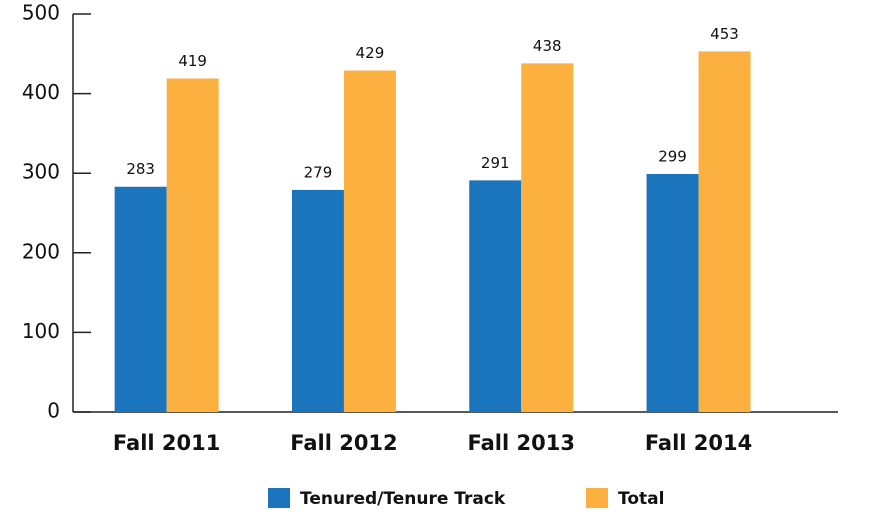 The height and width of the screenshot is (517, 869). What do you see at coordinates (641, 499) in the screenshot?
I see `legend-label: Total` at bounding box center [641, 499].